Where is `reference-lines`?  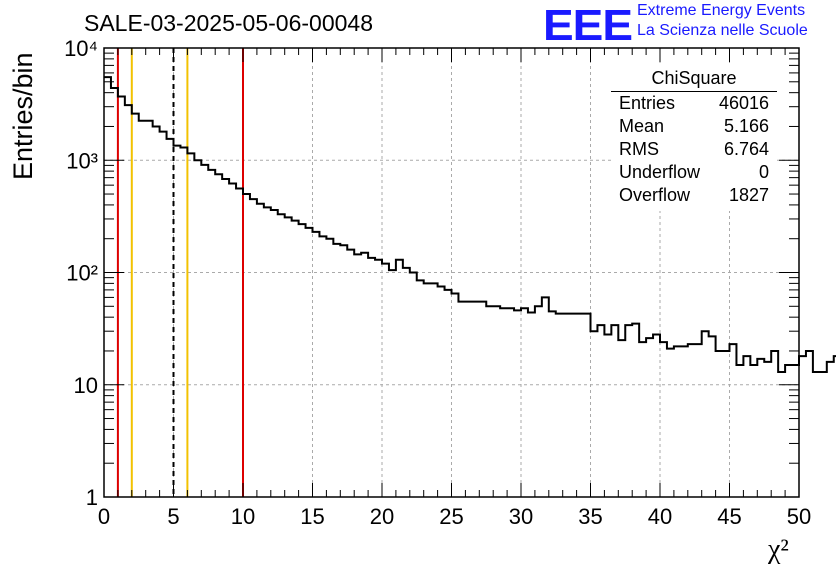
reference-lines is located at coordinates (180, 272).